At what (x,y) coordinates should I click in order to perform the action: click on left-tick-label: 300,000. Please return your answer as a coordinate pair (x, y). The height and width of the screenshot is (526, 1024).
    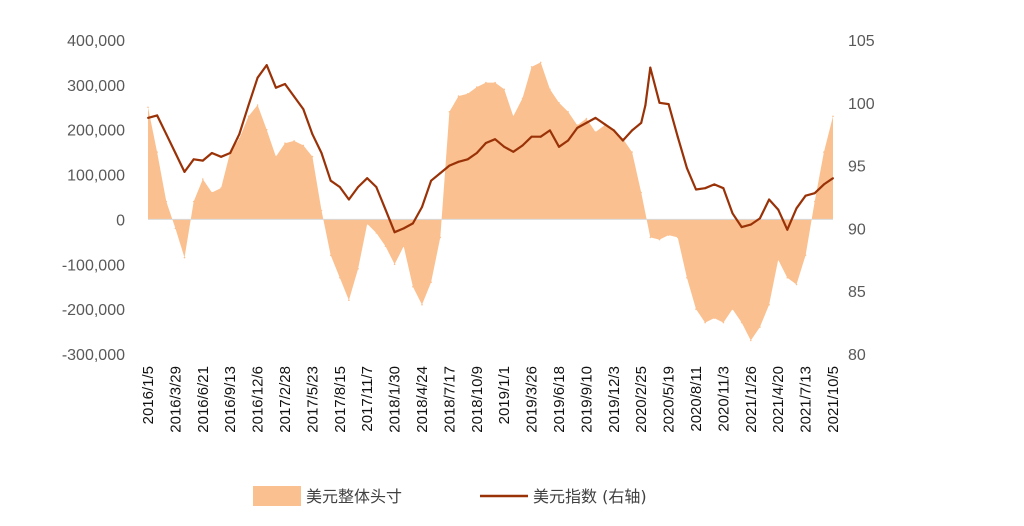
    Looking at the image, I should click on (96, 86).